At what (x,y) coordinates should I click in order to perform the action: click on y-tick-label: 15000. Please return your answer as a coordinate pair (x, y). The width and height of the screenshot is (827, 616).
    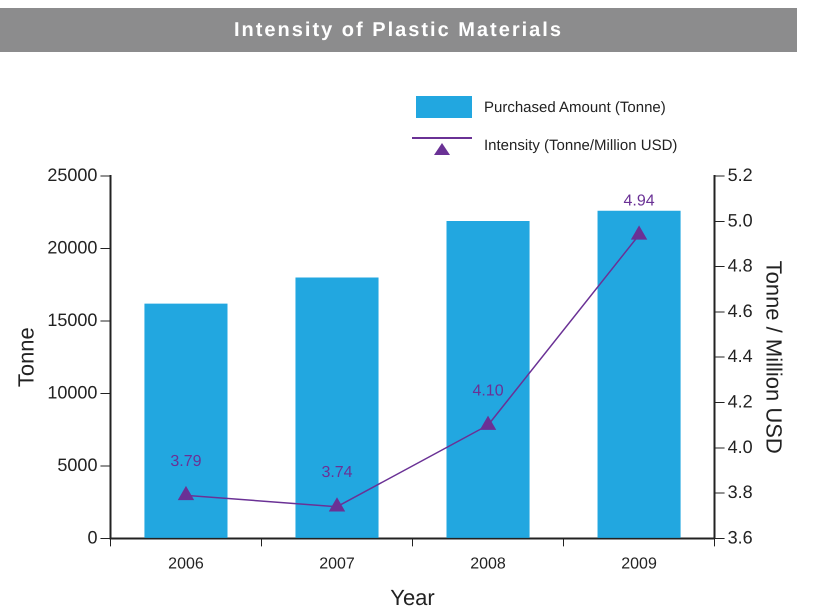
    Looking at the image, I should click on (72, 320).